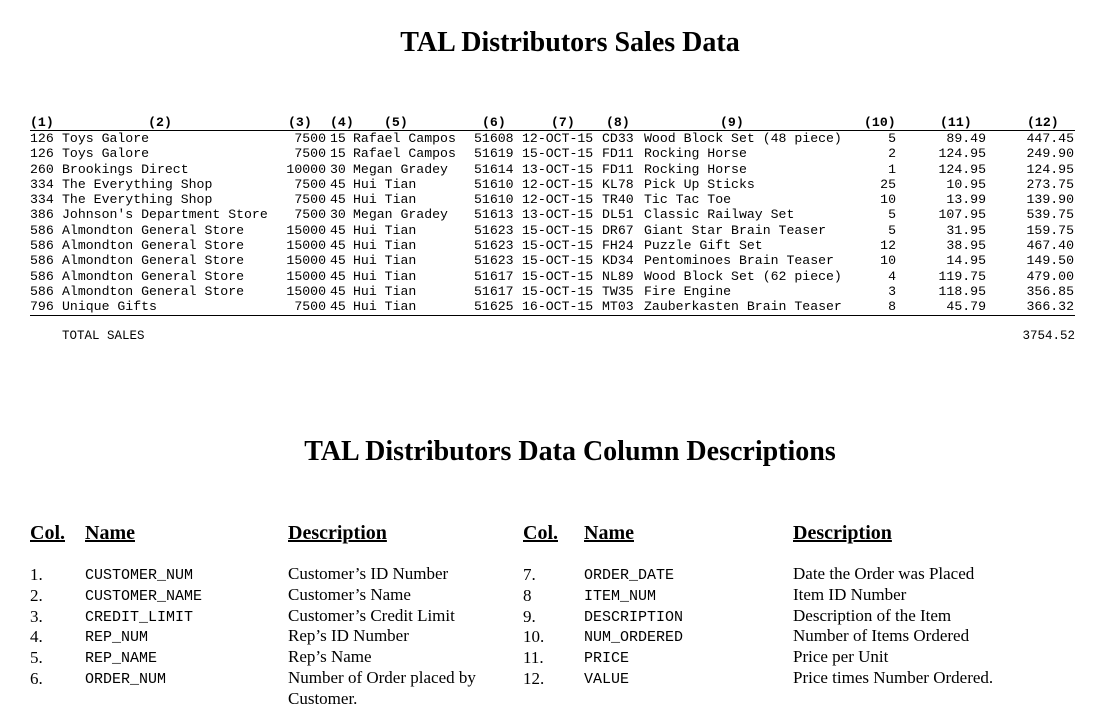 The width and height of the screenshot is (1101, 725). Describe the element at coordinates (618, 276) in the screenshot. I see `cell-item-num: NL89` at that location.